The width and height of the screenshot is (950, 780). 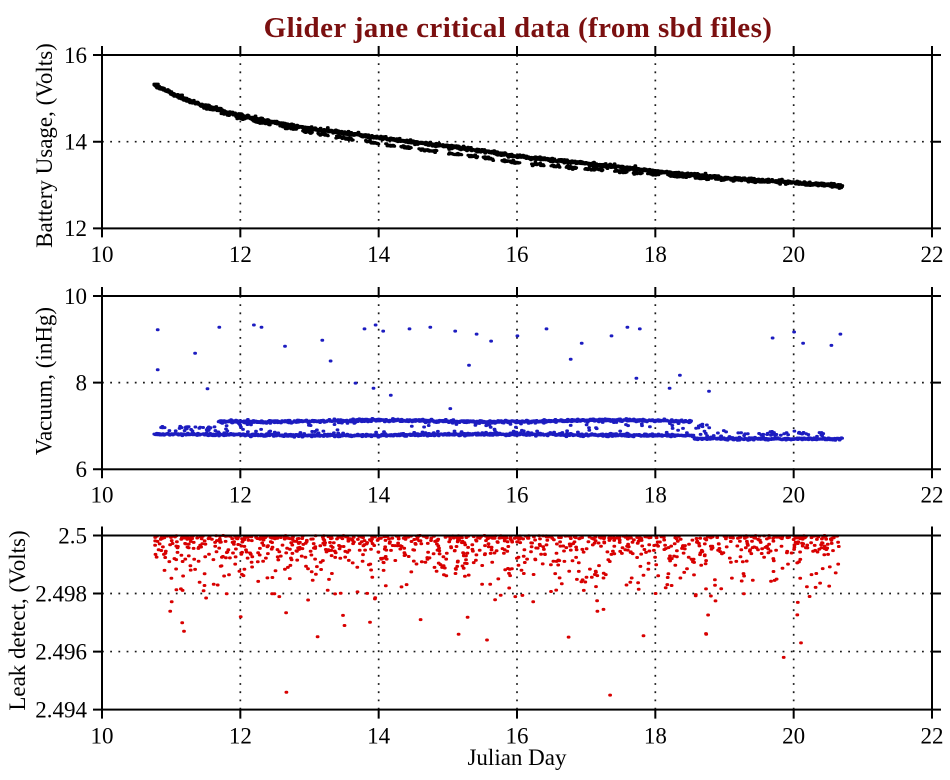 What do you see at coordinates (17, 620) in the screenshot?
I see `svg-text: Leak detect, (Volts)` at bounding box center [17, 620].